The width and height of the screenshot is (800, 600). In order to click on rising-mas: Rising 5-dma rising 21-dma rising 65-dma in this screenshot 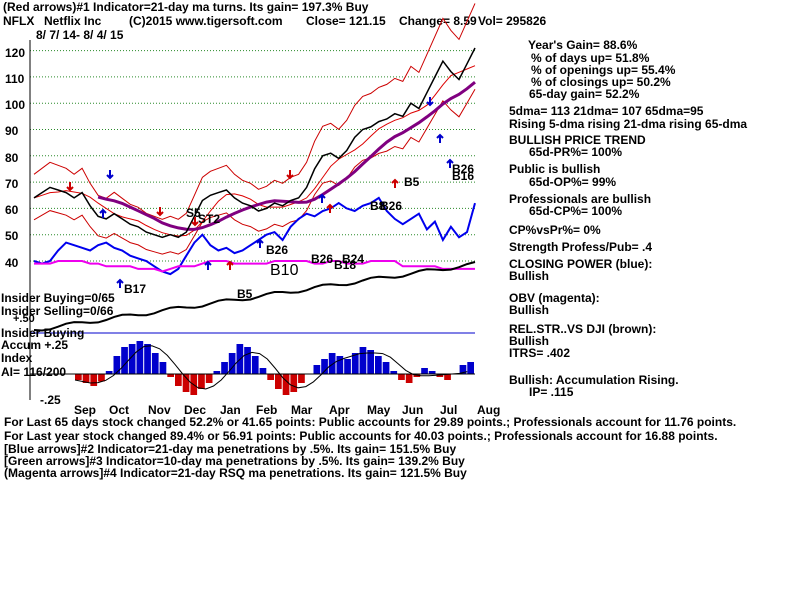, I will do `click(628, 124)`.